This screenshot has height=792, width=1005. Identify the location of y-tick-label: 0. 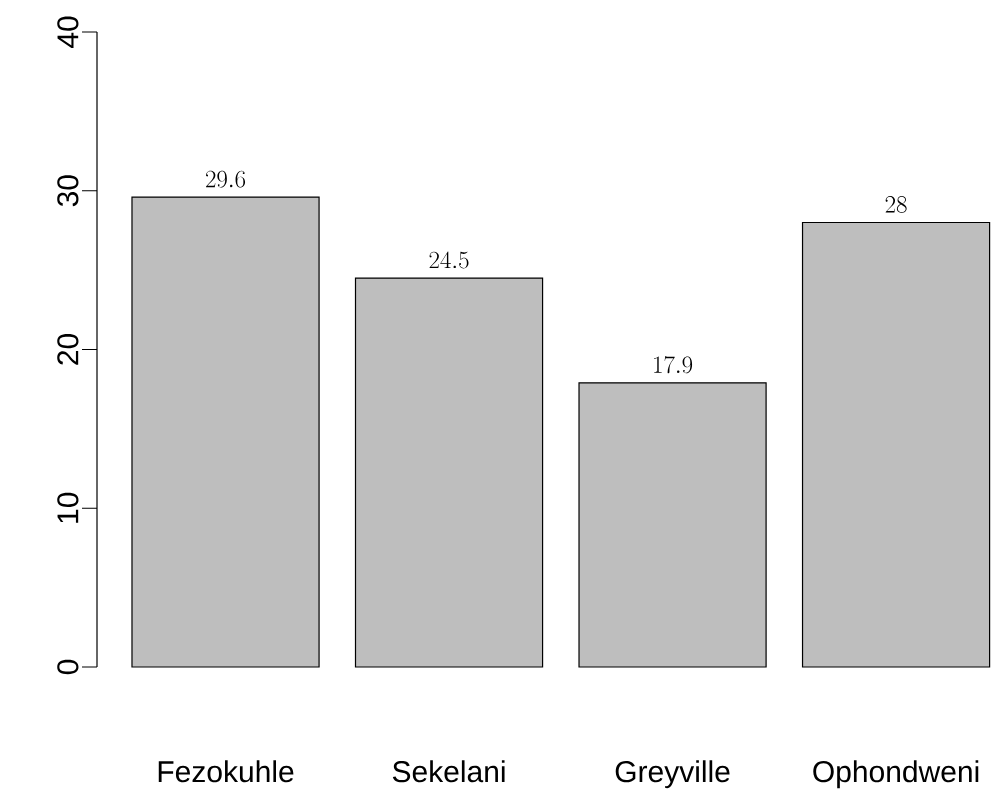
(68, 667).